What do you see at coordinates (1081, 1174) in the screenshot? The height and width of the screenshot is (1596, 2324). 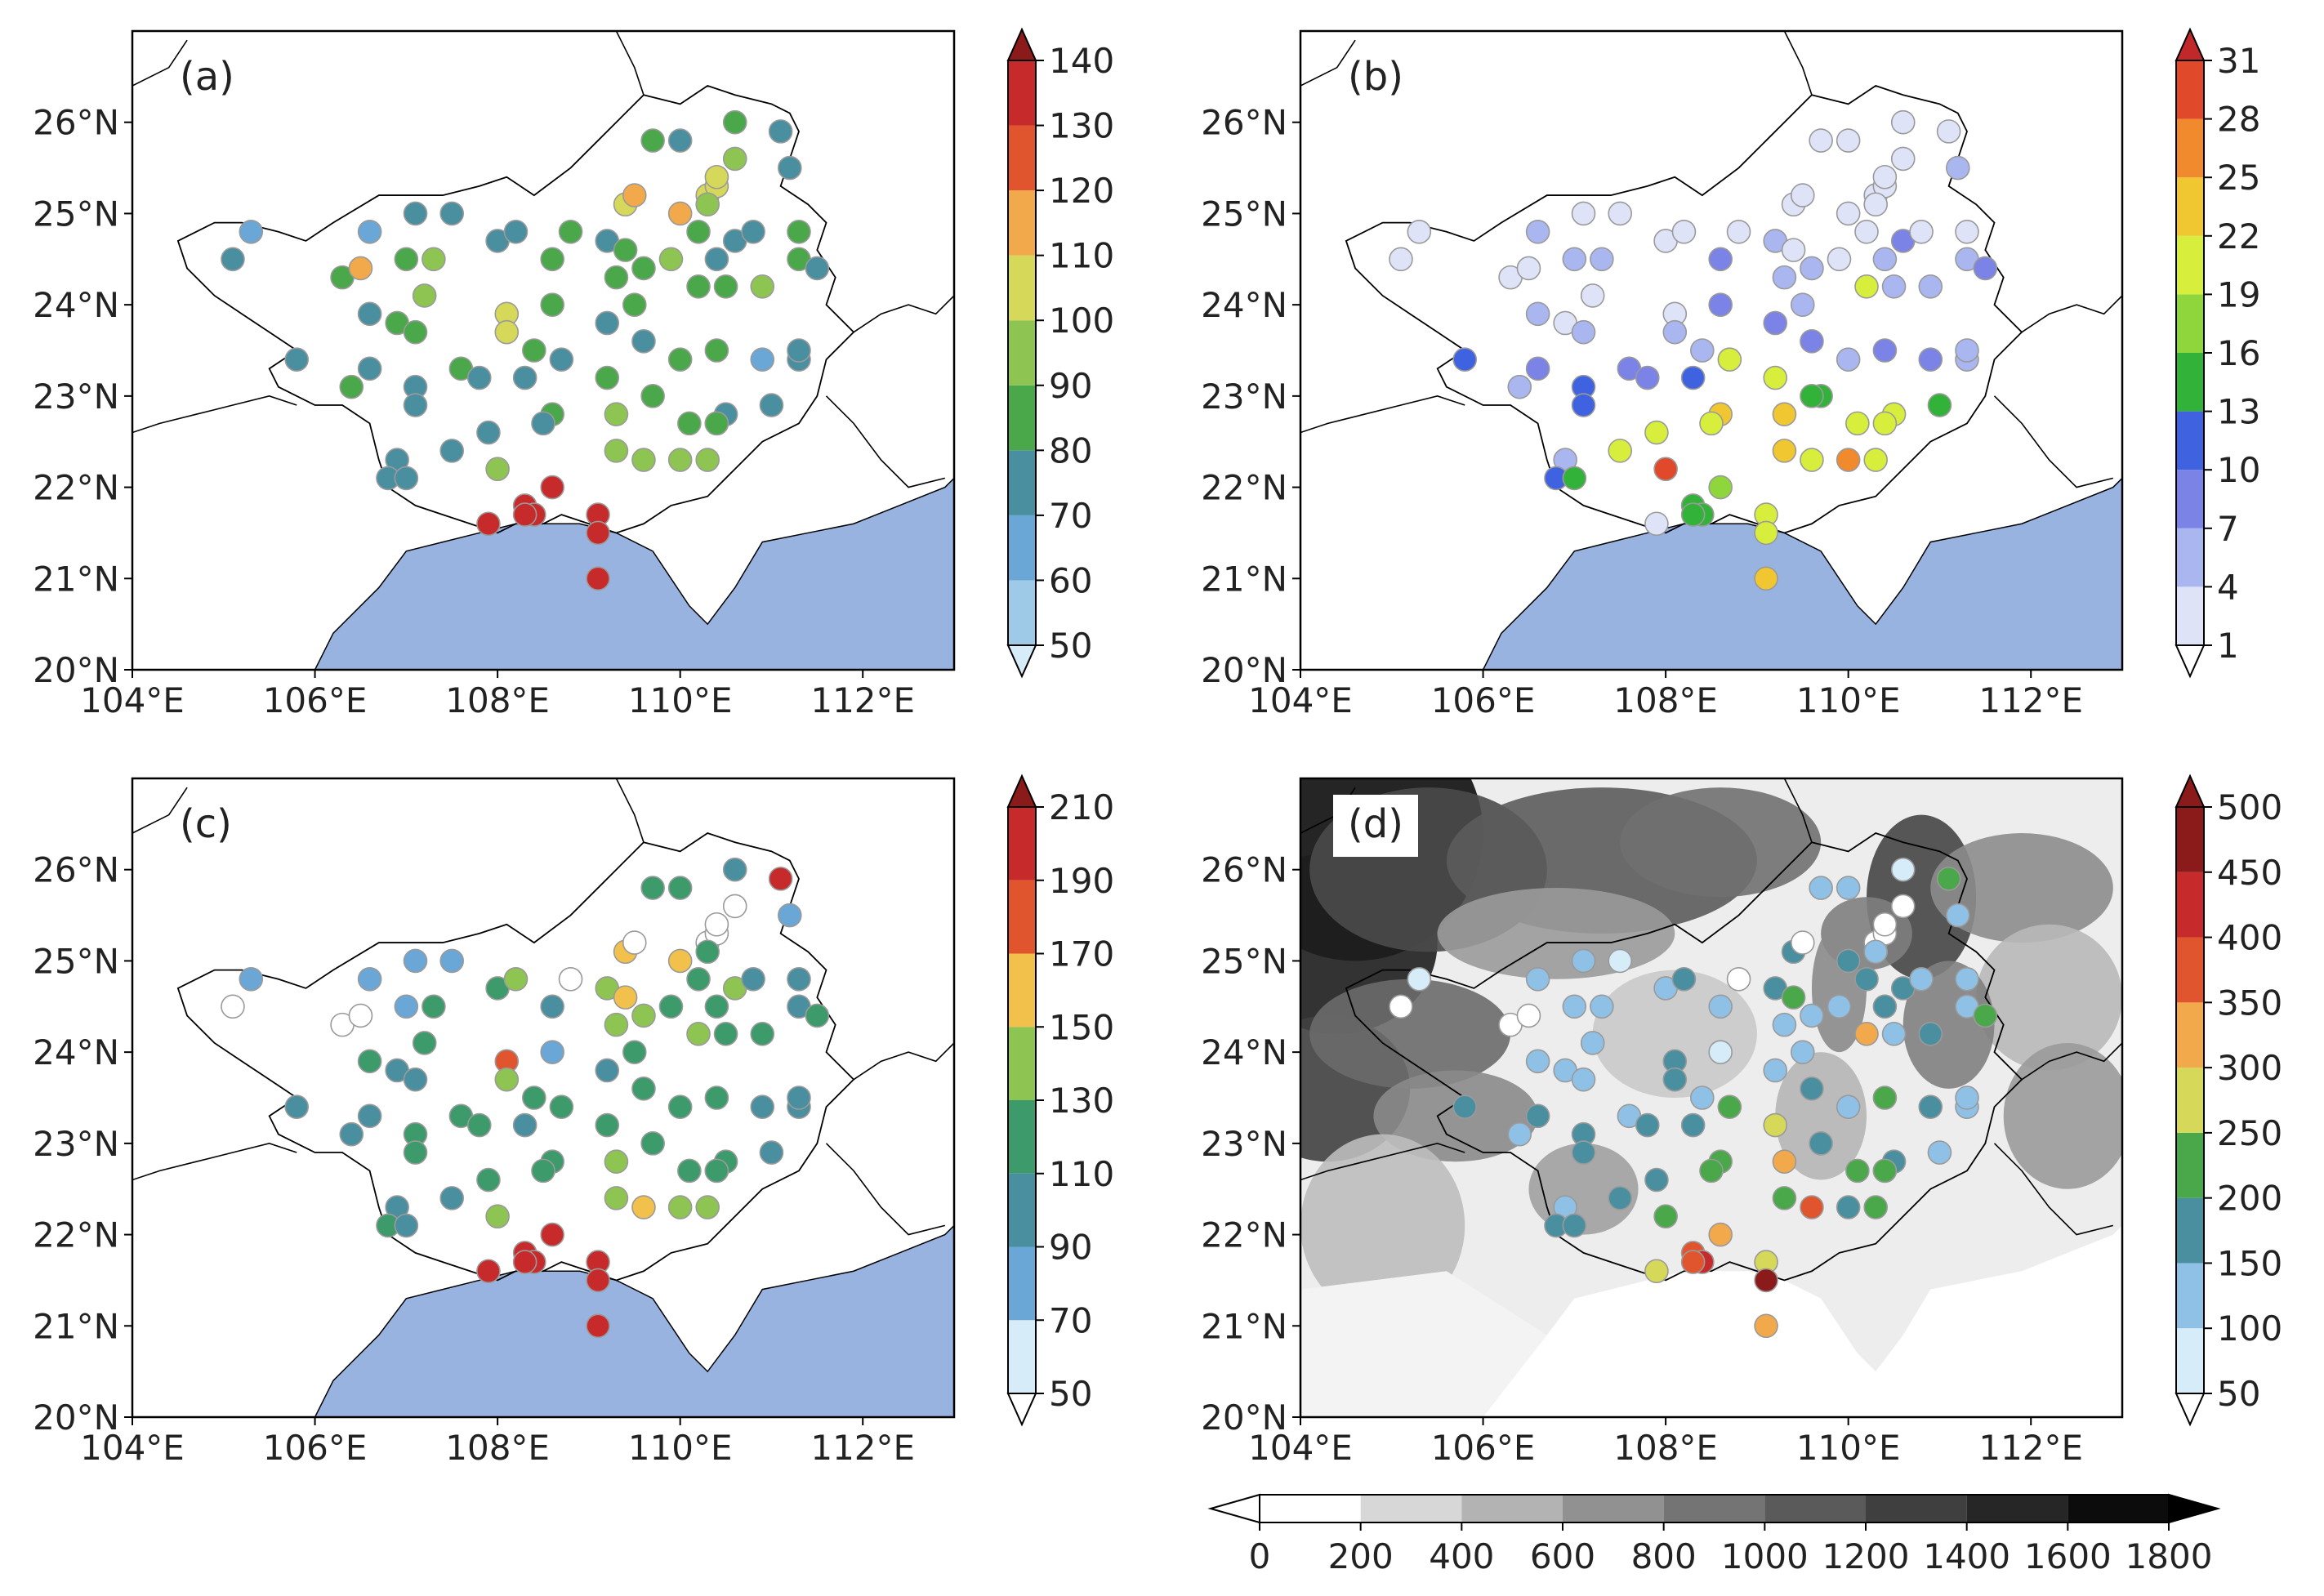 I see `colorbar-tick-label: 110` at bounding box center [1081, 1174].